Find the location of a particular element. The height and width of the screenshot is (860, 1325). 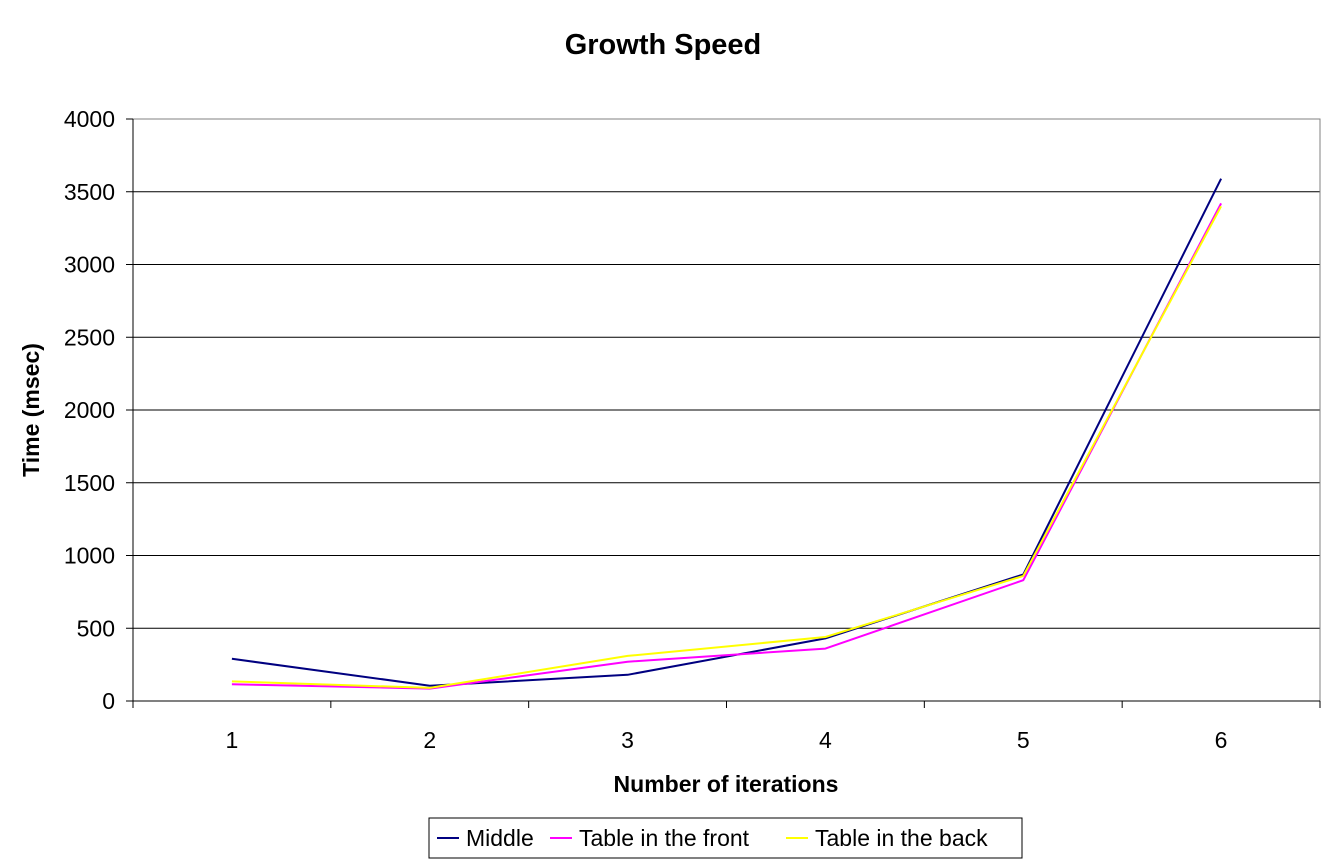

legend-box is located at coordinates (725, 838).